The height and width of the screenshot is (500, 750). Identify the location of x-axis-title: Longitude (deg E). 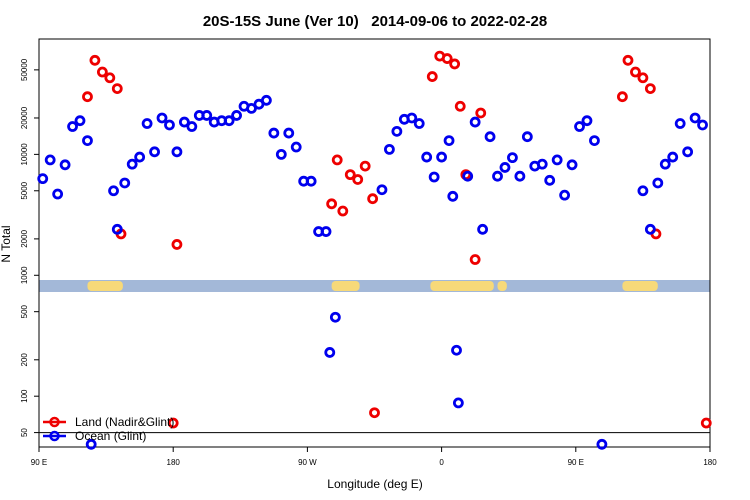
(374, 484).